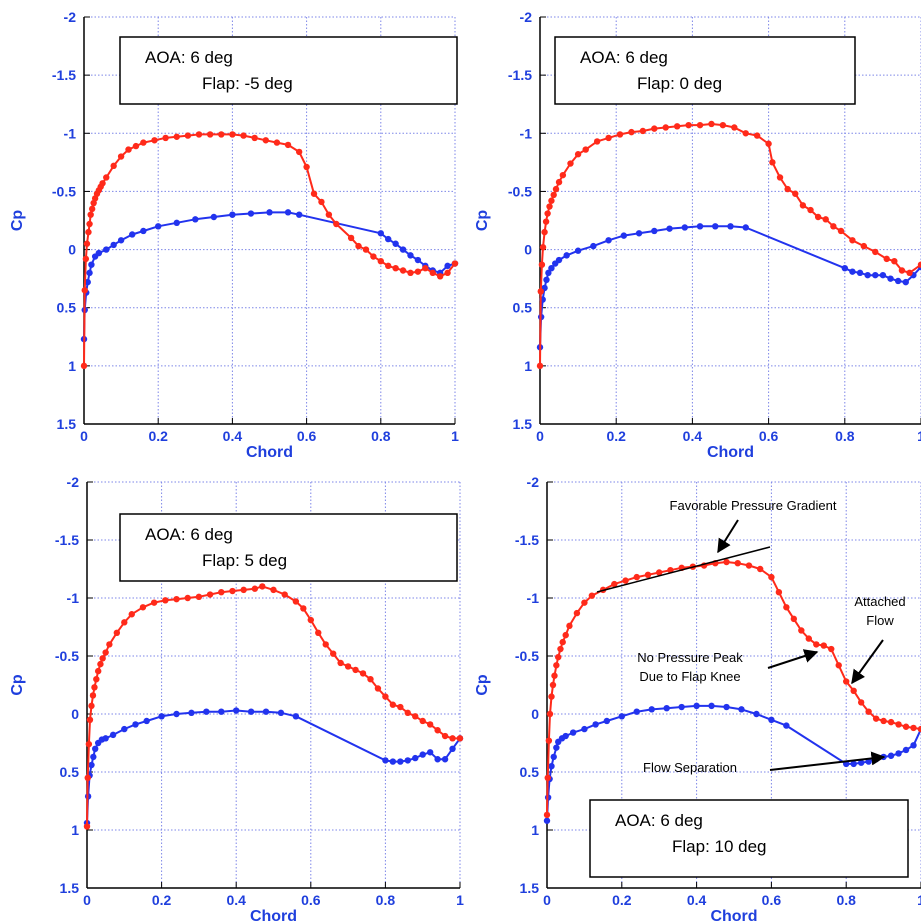 This screenshot has height=924, width=921. What do you see at coordinates (269, 452) in the screenshot?
I see `x-axis-label: Chord` at bounding box center [269, 452].